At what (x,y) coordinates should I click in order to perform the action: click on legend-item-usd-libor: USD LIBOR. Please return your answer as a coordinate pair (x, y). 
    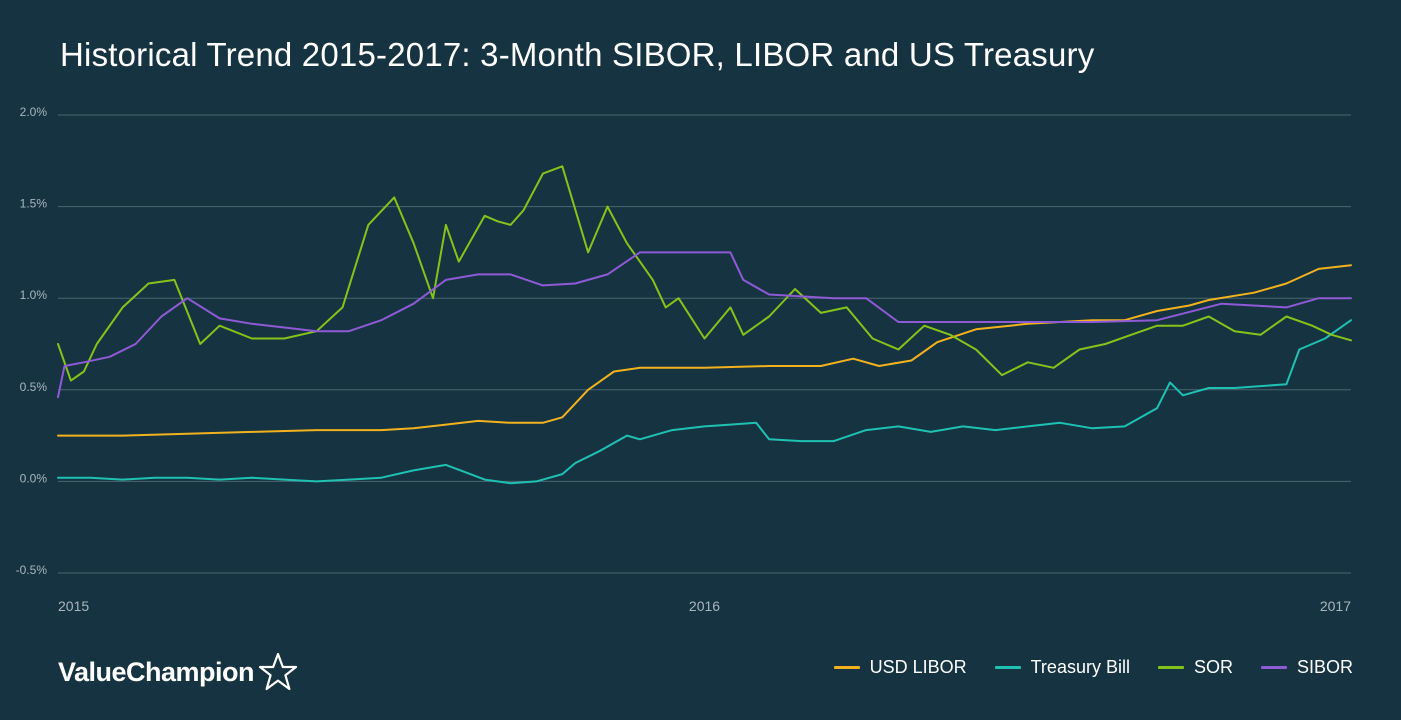
    Looking at the image, I should click on (900, 667).